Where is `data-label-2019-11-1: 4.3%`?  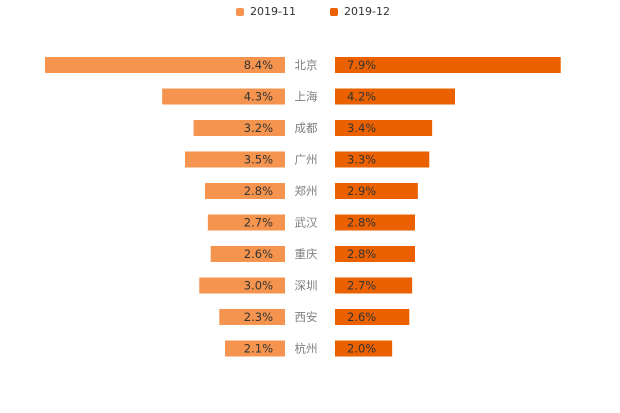 data-label-2019-11-1: 4.3% is located at coordinates (258, 97).